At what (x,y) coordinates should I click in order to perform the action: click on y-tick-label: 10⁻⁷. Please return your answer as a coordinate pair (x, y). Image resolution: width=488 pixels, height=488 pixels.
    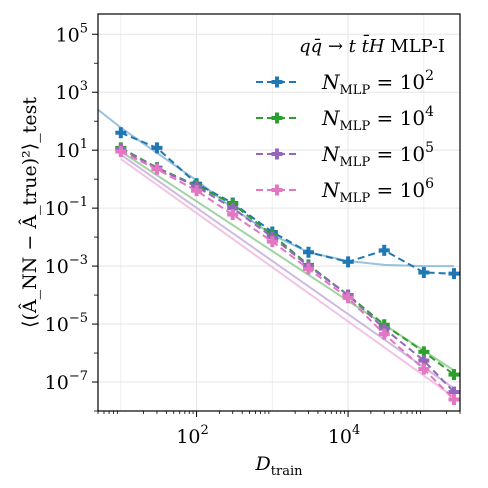
    Looking at the image, I should click on (66, 381).